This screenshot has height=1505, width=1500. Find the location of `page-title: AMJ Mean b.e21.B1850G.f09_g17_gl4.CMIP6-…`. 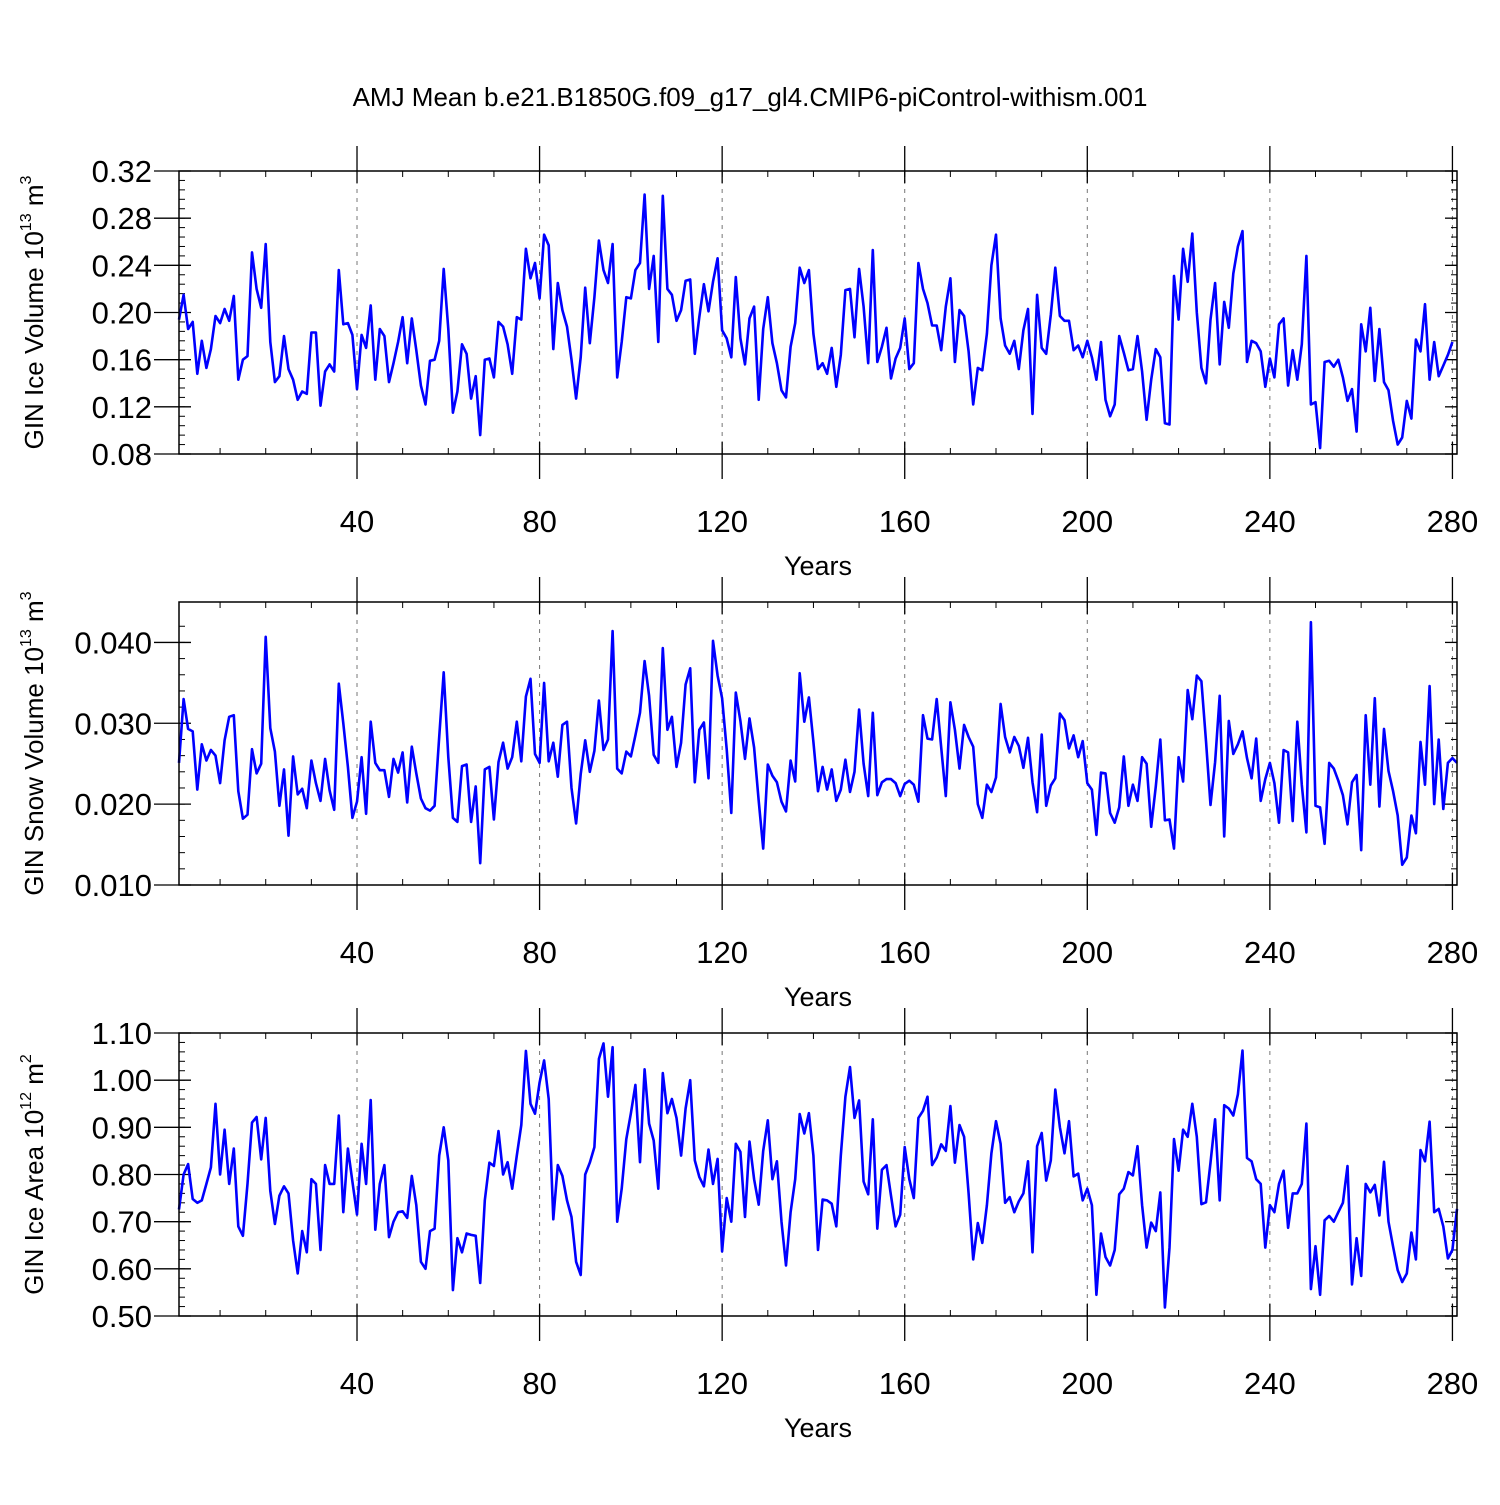

page-title: AMJ Mean b.e21.B1850G.f09_g17_gl4.CMIP6-… is located at coordinates (750, 97).